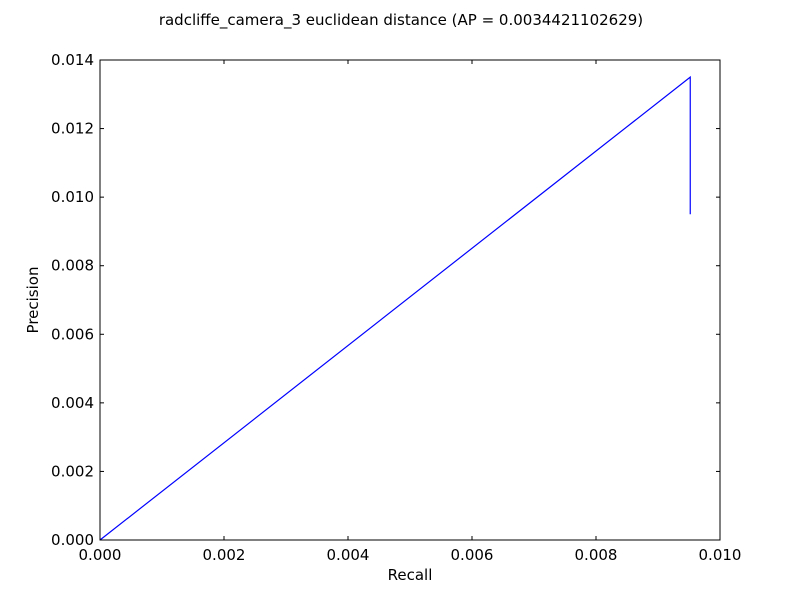 The height and width of the screenshot is (600, 800). I want to click on y-tick-label: 0.000, so click(72, 540).